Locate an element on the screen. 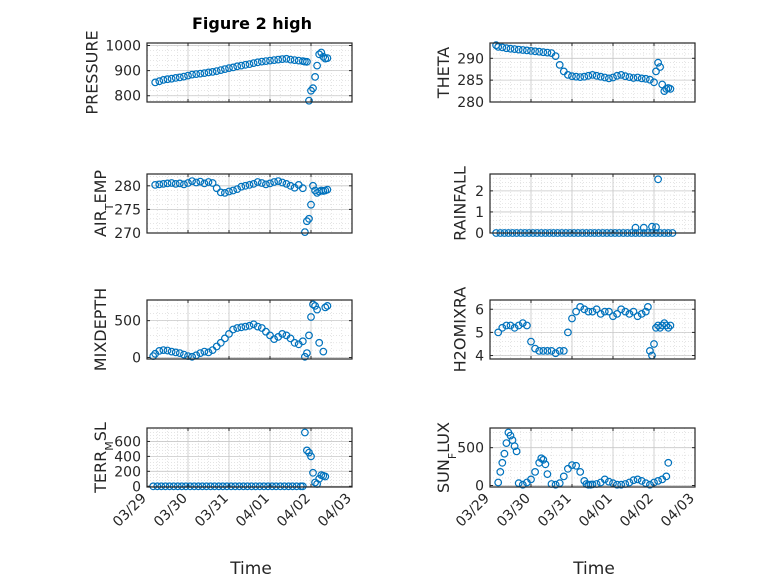  y-axis-label: TERRMSL is located at coordinates (103, 458).